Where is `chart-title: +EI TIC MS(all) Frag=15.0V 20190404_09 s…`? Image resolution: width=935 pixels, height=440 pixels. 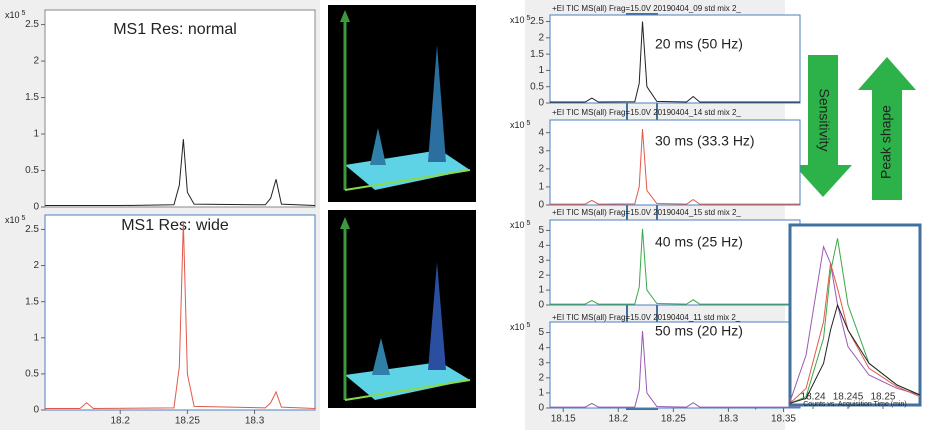 chart-title: +EI TIC MS(all) Frag=15.0V 20190404_09 s… is located at coordinates (646, 8).